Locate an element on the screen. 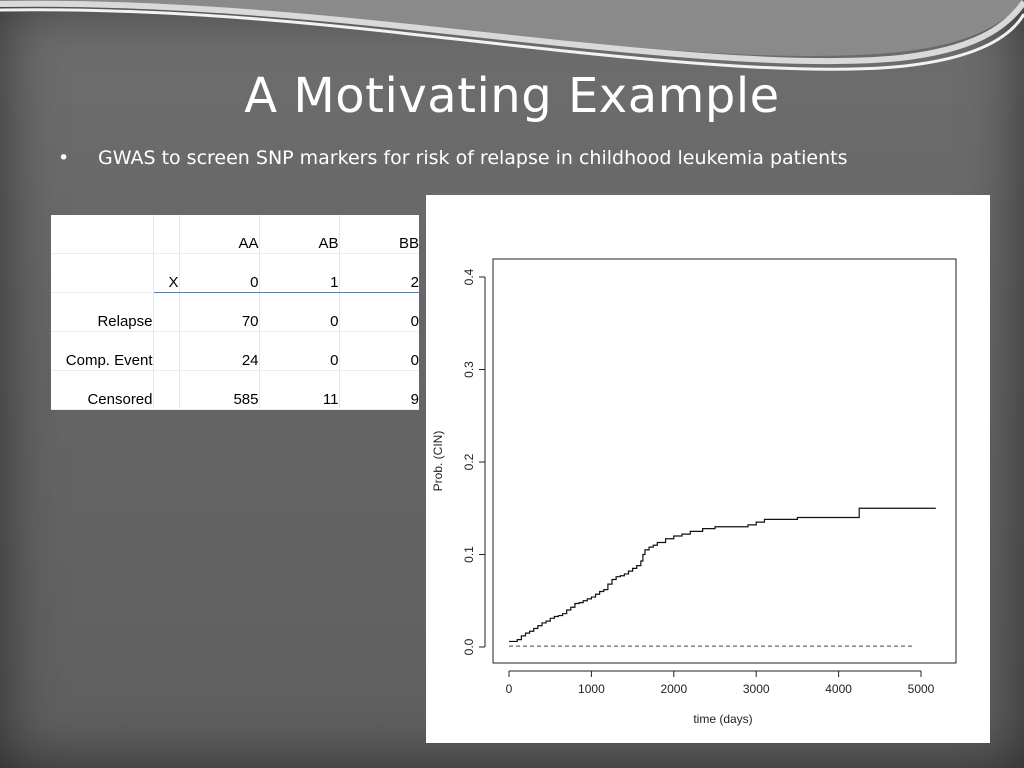  row-label-x: X is located at coordinates (166, 273).